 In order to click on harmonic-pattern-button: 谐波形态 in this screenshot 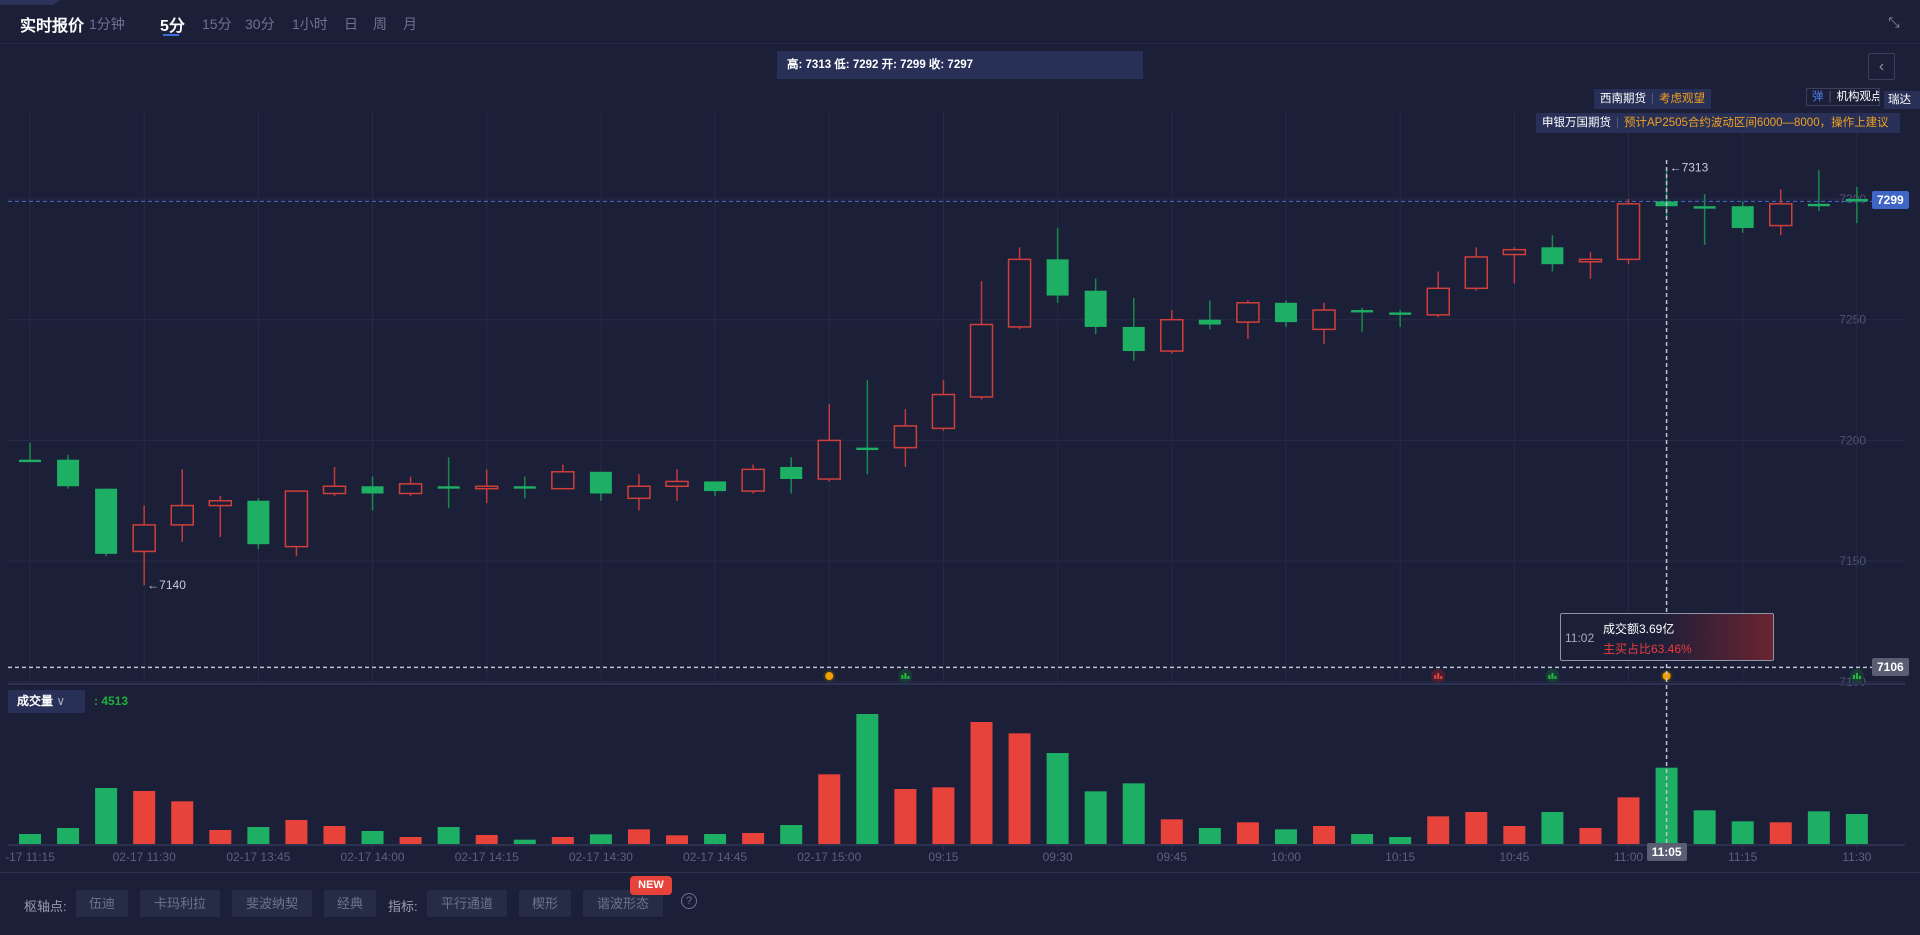, I will do `click(623, 903)`.